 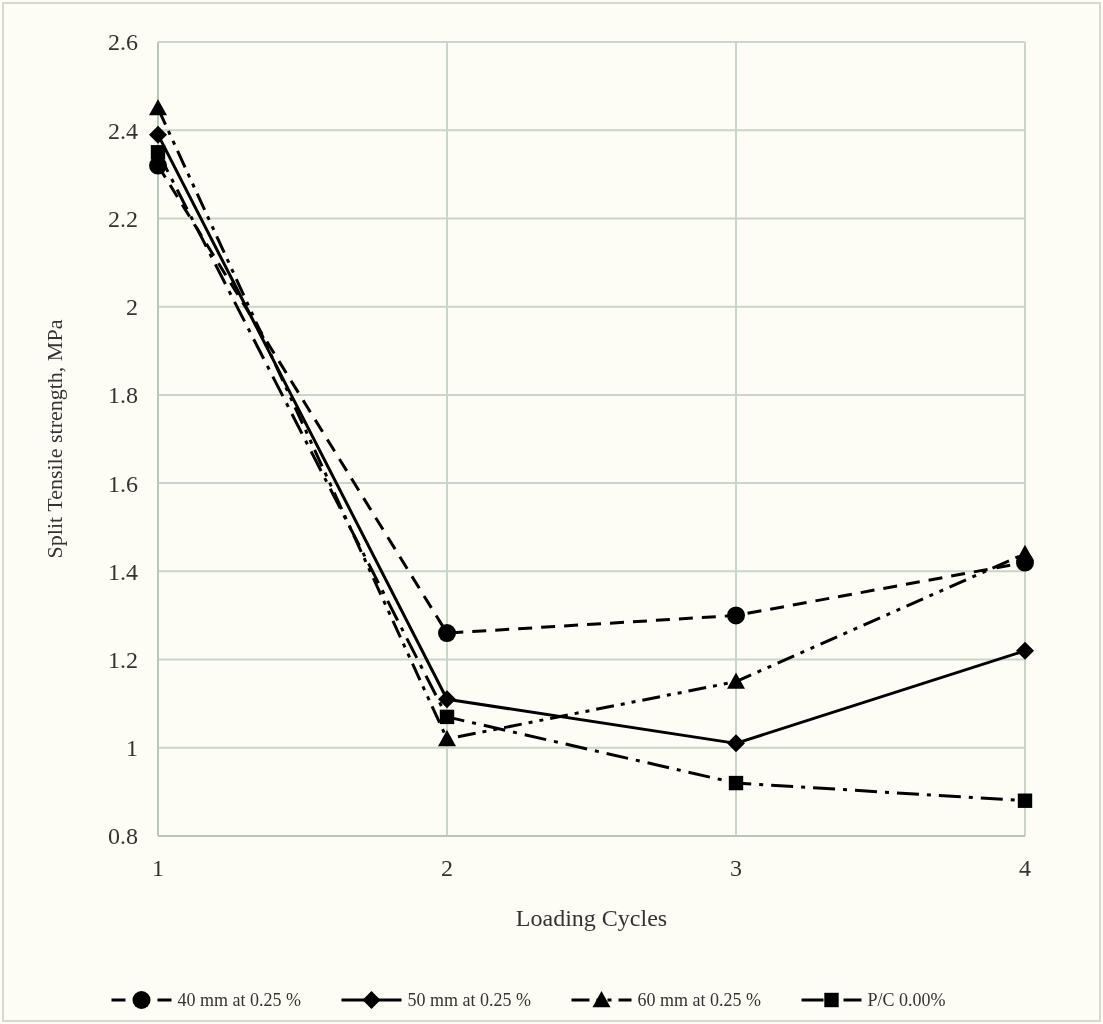 I want to click on y-tick-label: 1.6, so click(x=123, y=483).